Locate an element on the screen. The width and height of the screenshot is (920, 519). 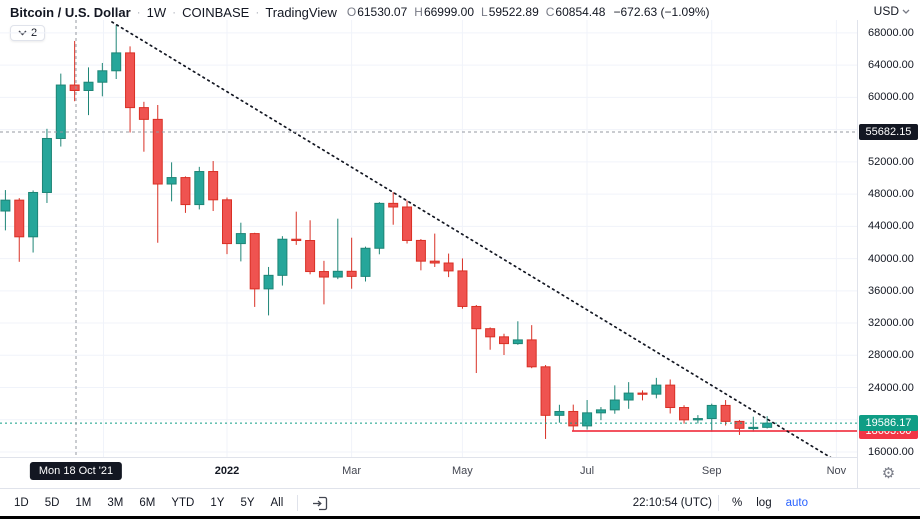
time-axis: 2022 Mar May Jul Sep Nov Mon 18 Oct '21 is located at coordinates (428, 473).